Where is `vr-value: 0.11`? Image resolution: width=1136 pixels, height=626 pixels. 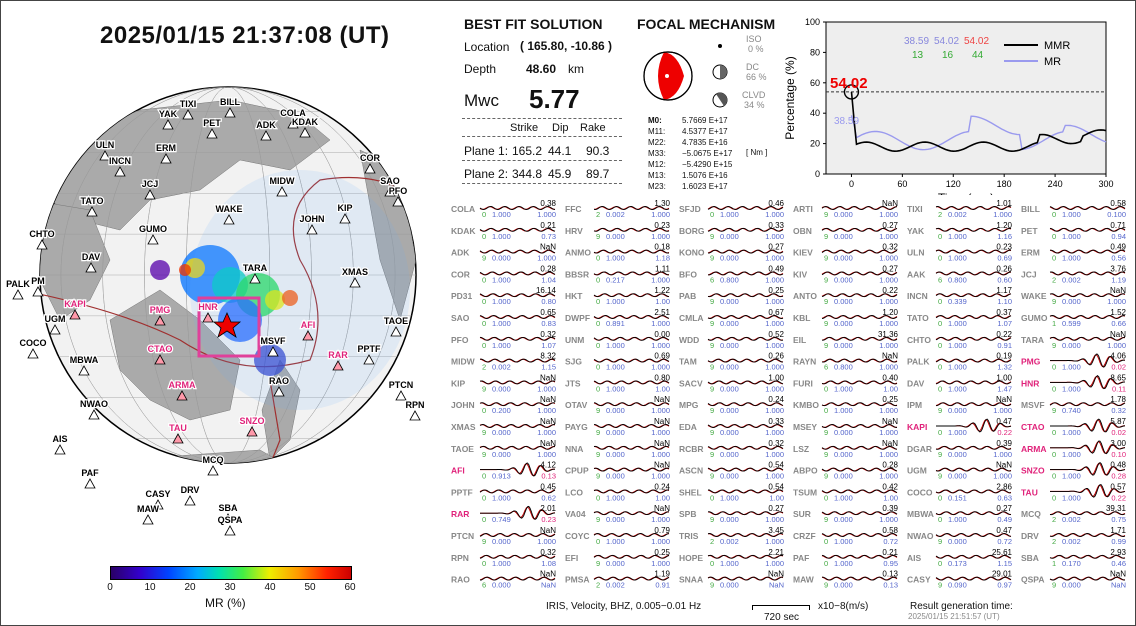
vr-value: 0.11 is located at coordinates (1119, 388).